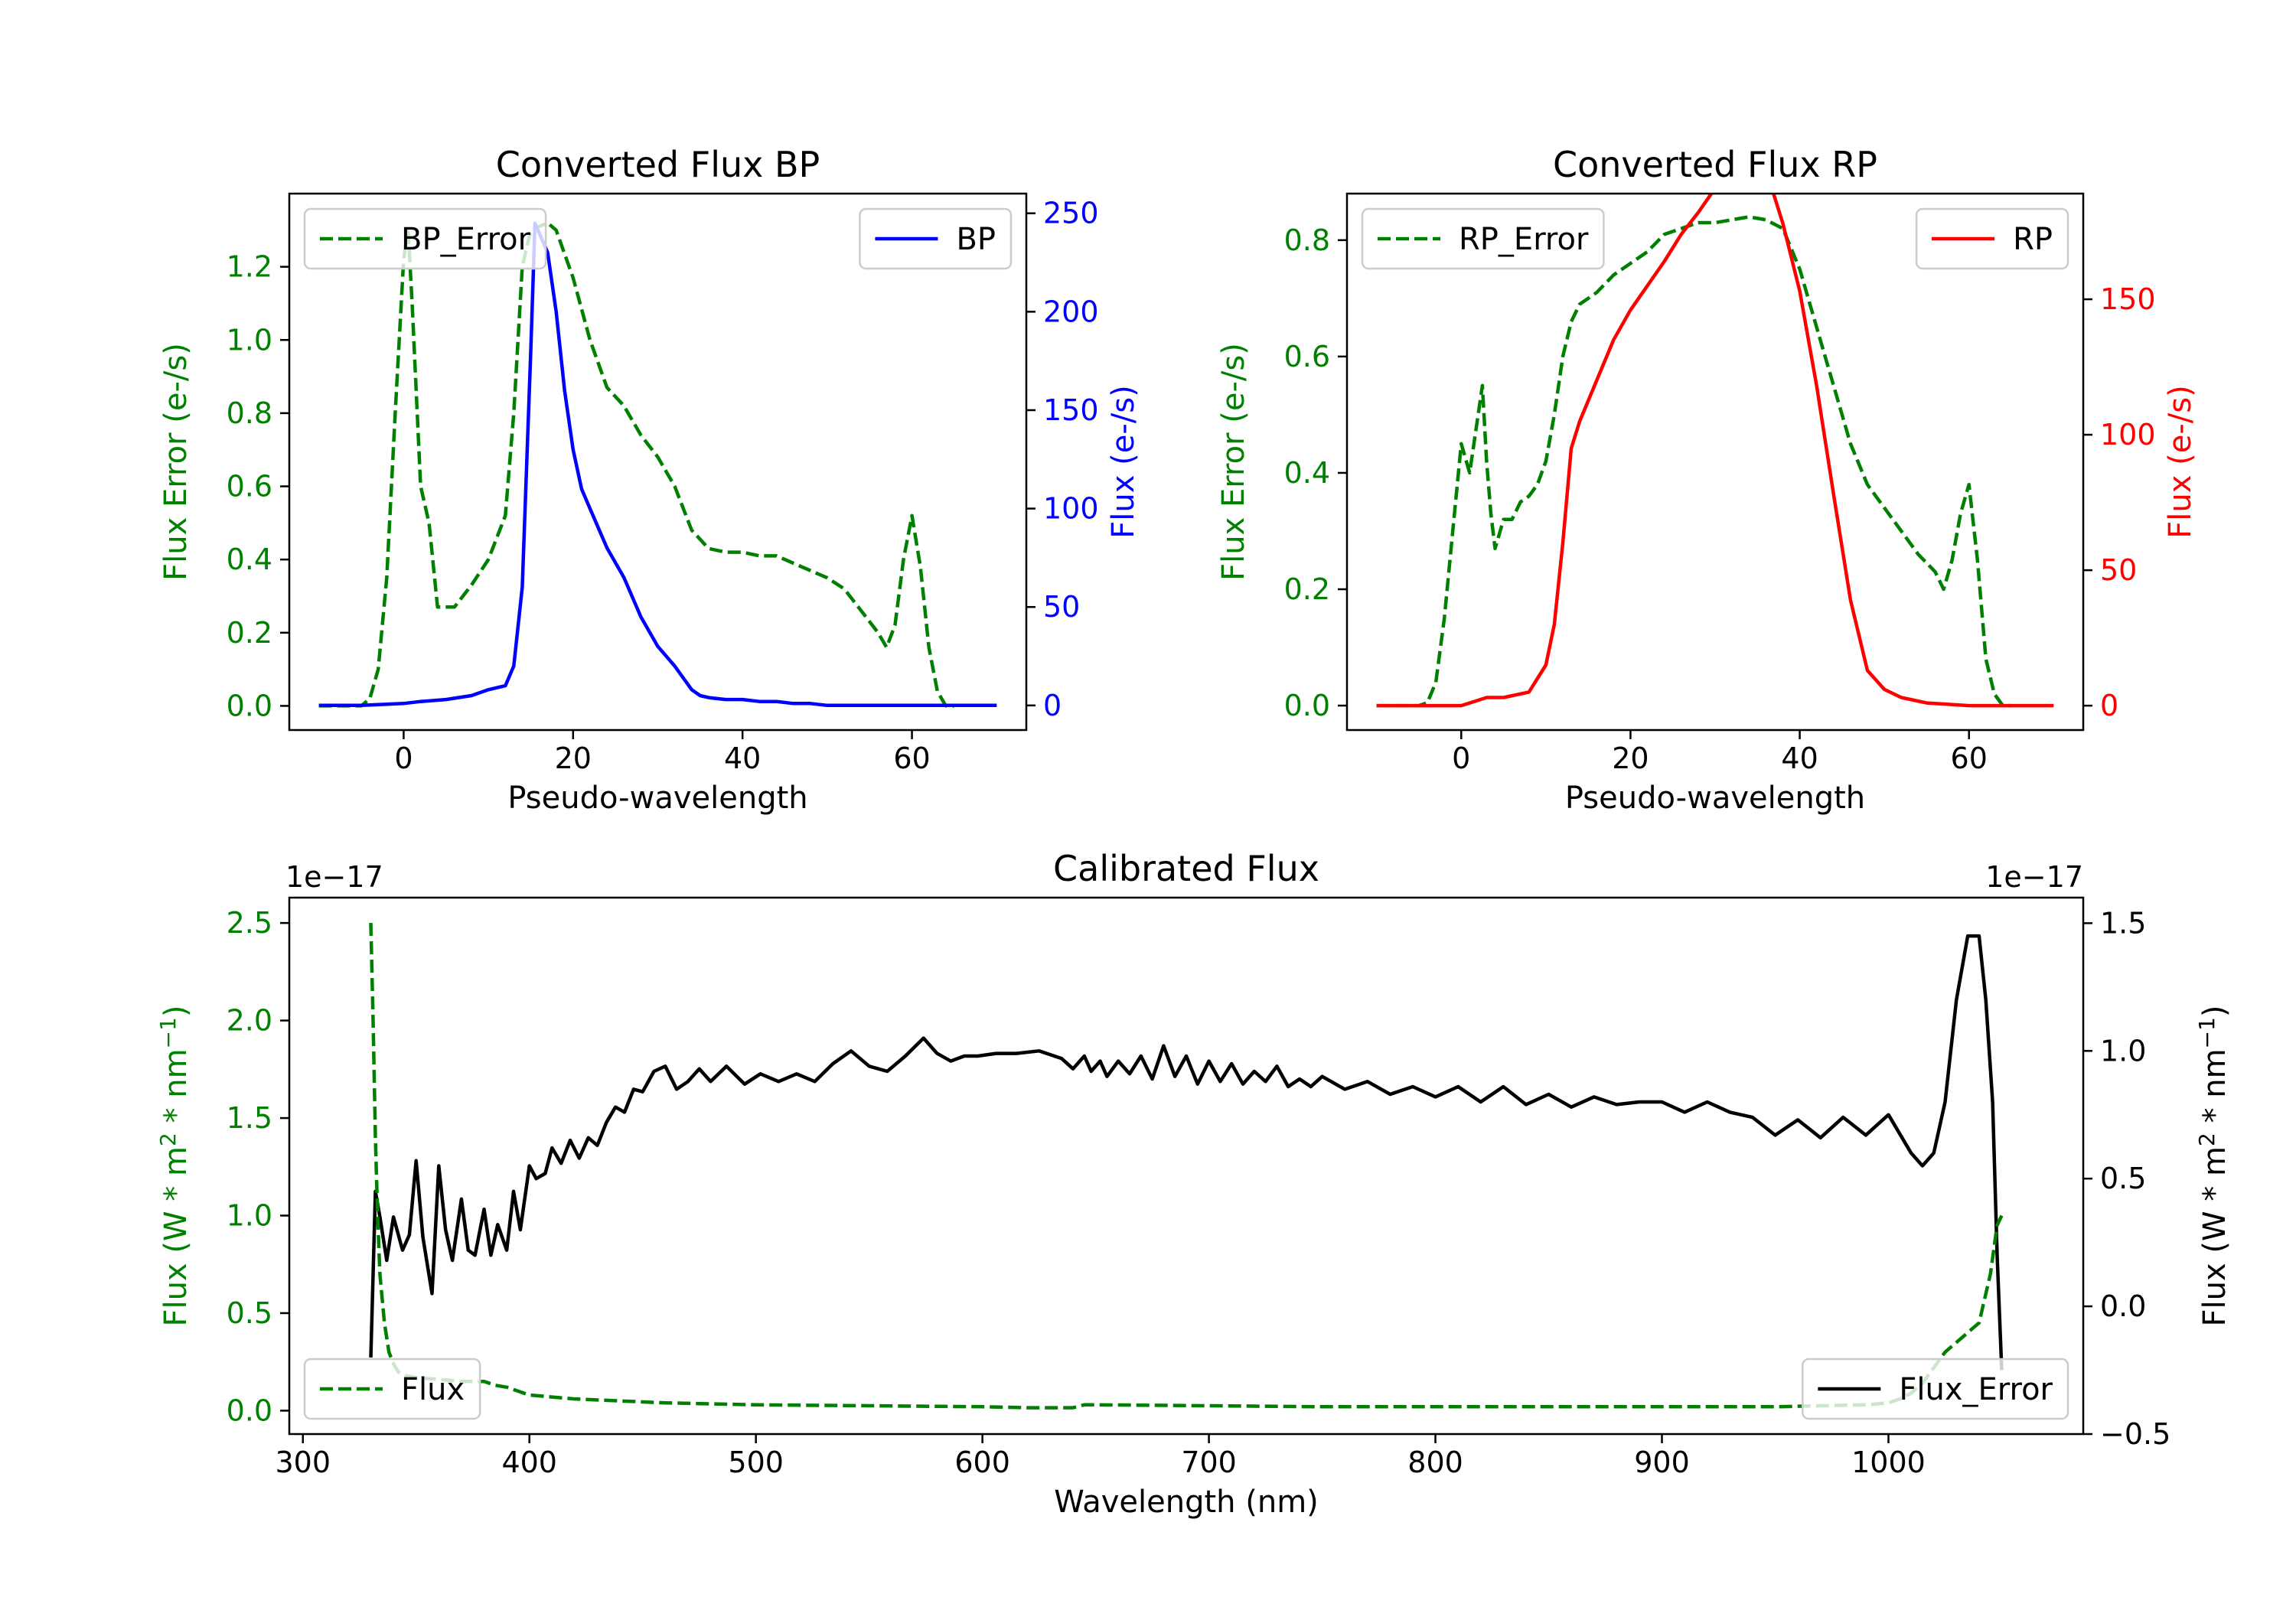  Describe the element at coordinates (1715, 164) in the screenshot. I see `chart-title: Converted Flux RP` at that location.